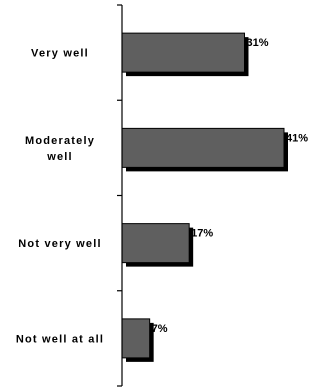 The height and width of the screenshot is (390, 320). What do you see at coordinates (59, 157) in the screenshot?
I see `category-label: well` at bounding box center [59, 157].